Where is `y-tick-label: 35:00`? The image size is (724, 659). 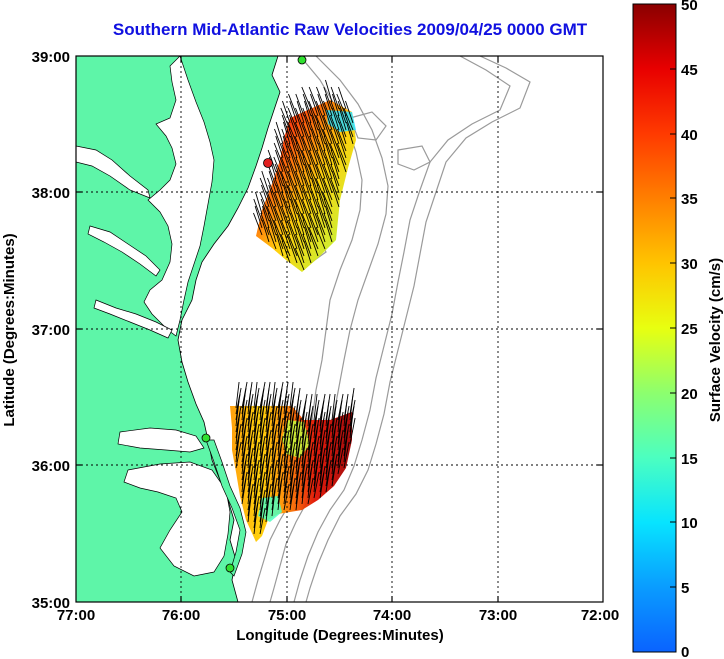
y-tick-label: 35:00 is located at coordinates (51, 603).